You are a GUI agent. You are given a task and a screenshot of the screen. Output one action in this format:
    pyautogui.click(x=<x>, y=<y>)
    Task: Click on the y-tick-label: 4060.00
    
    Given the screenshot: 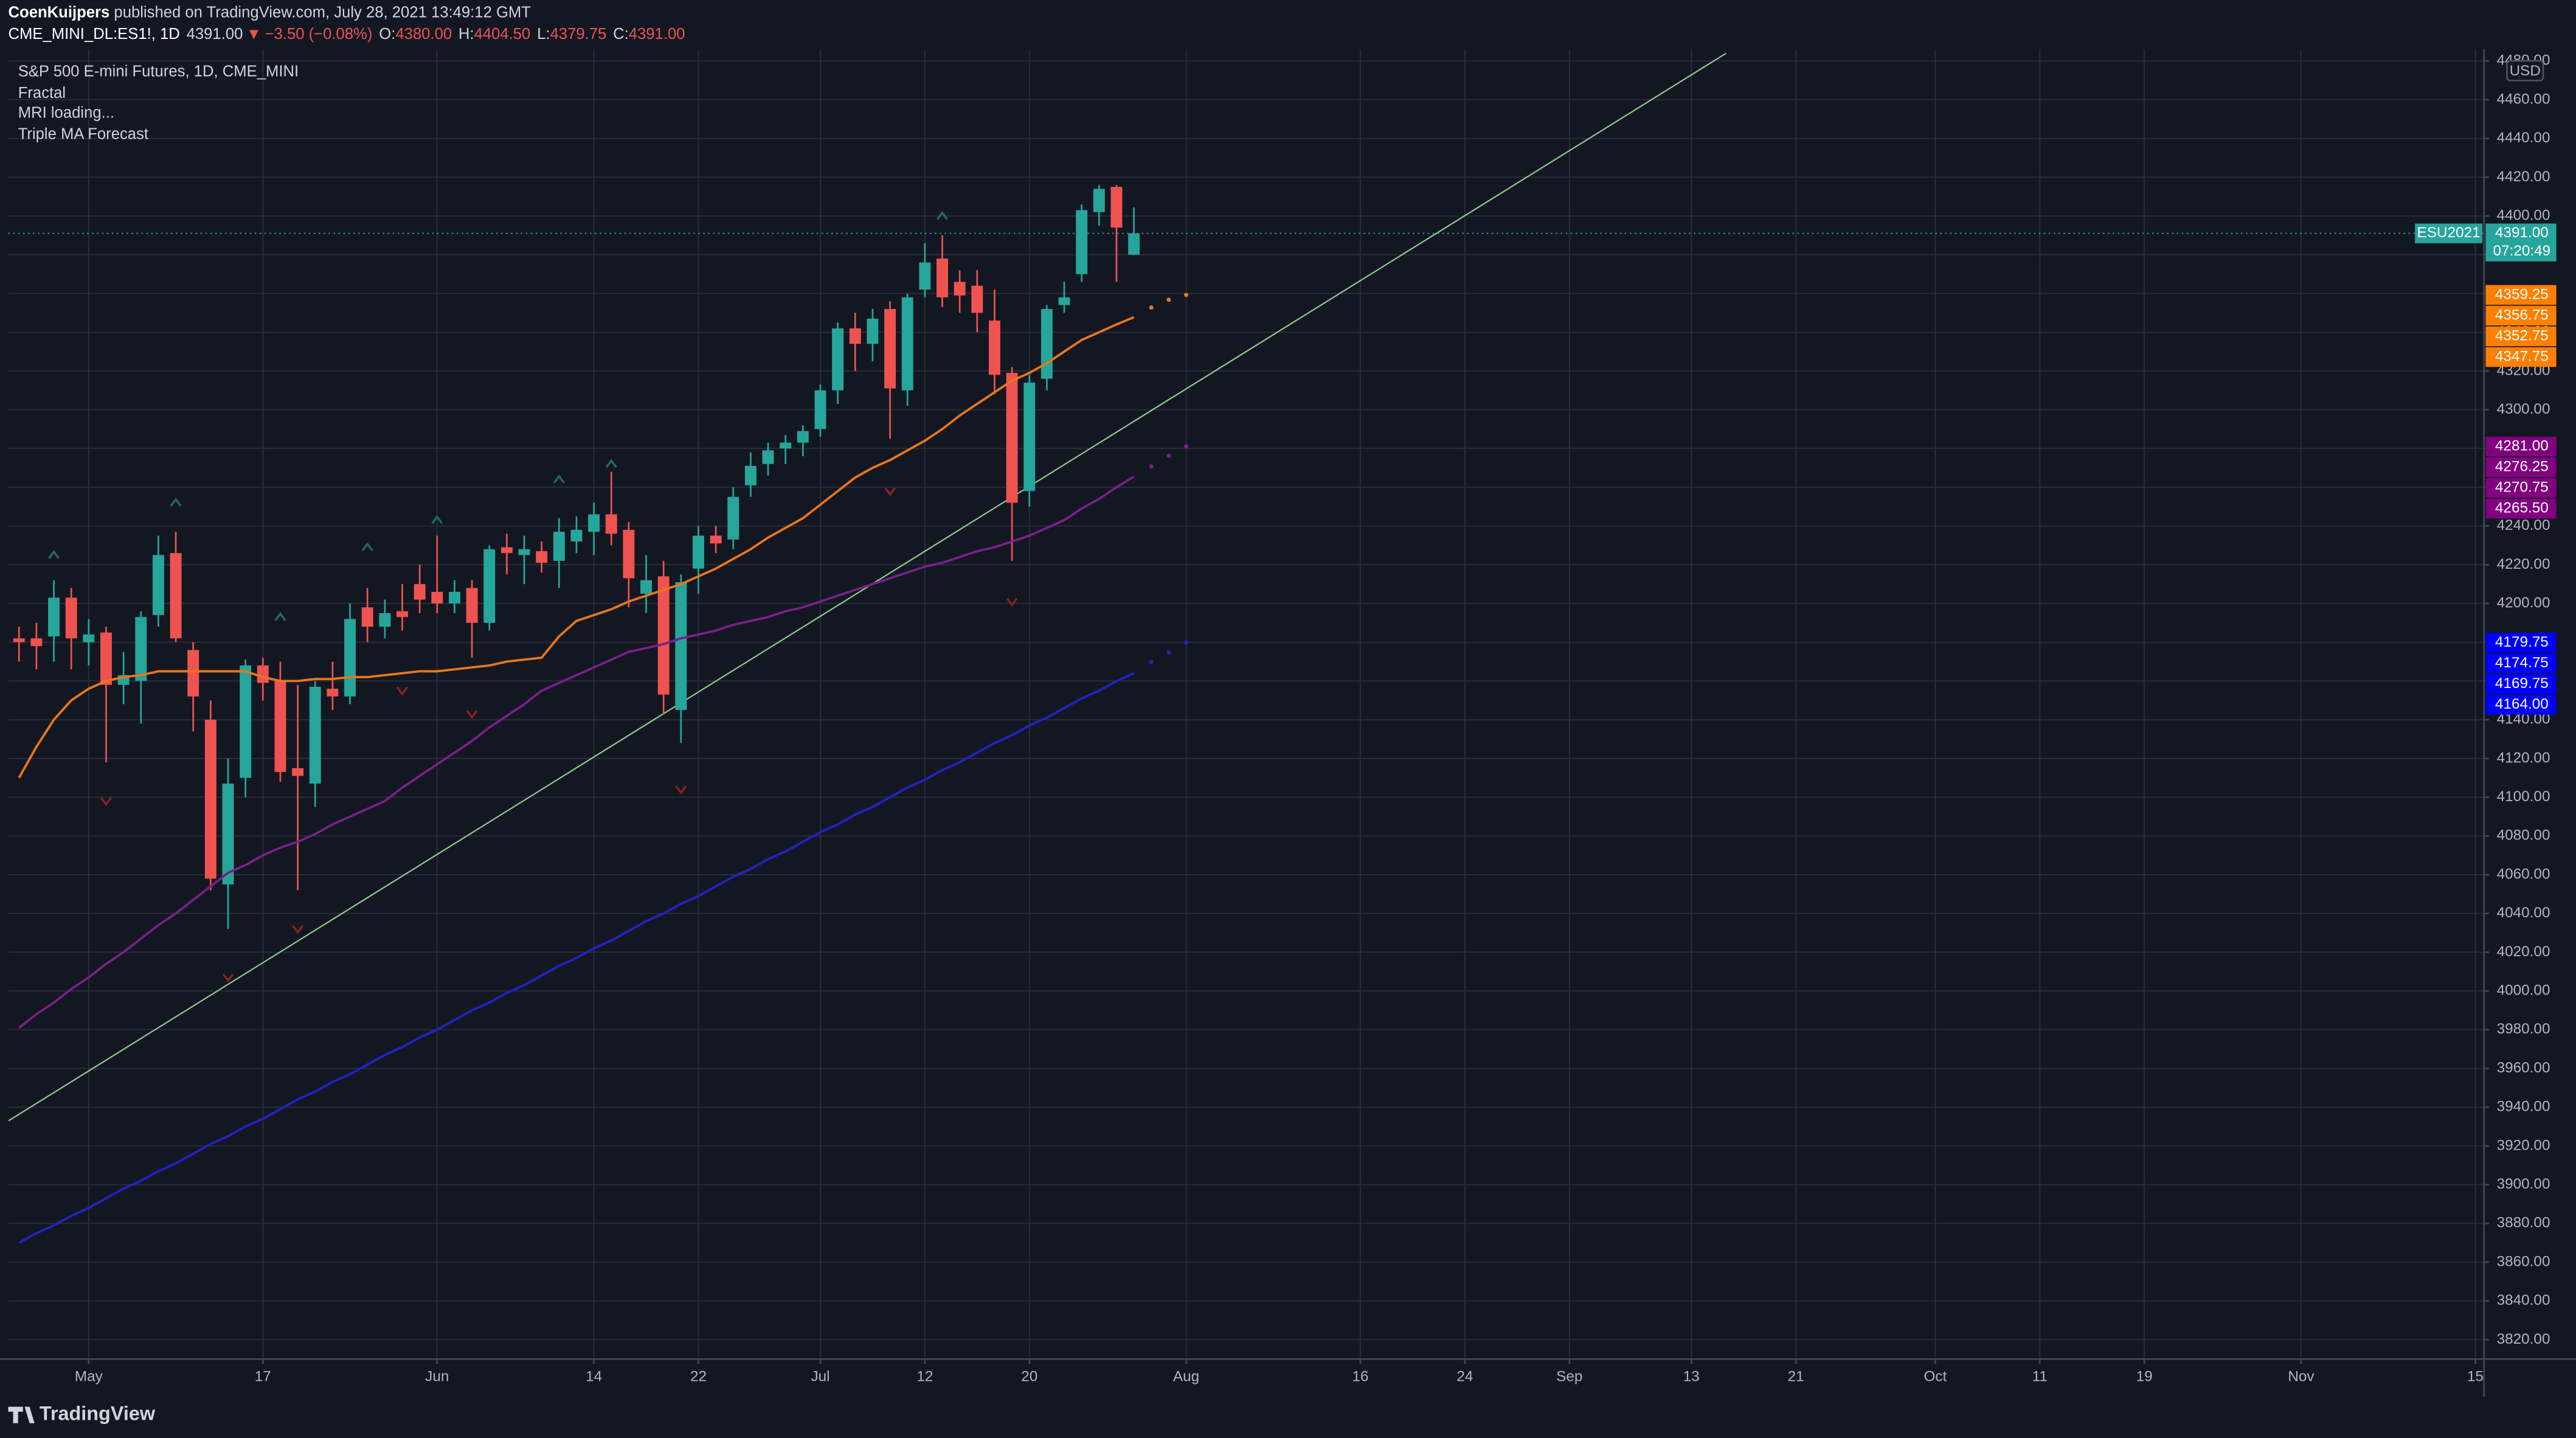 What is the action you would take?
    pyautogui.click(x=2523, y=874)
    